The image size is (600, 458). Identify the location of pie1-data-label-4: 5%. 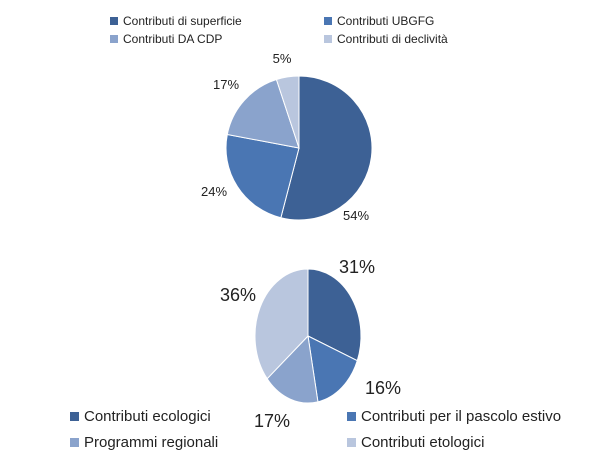
(282, 58).